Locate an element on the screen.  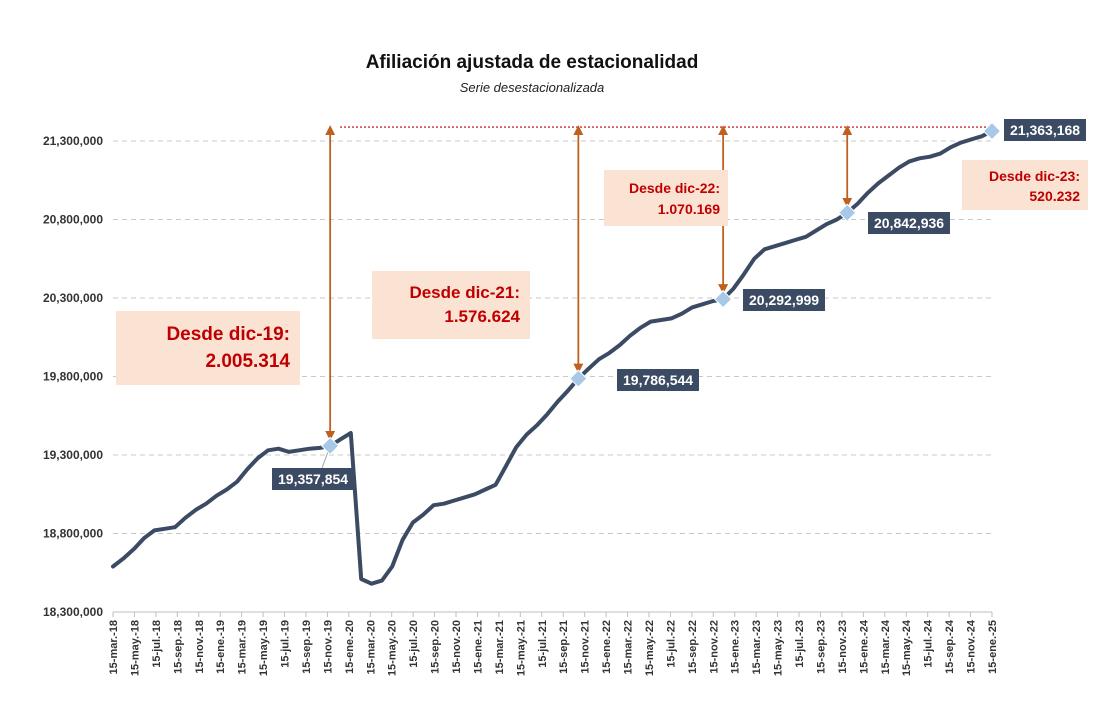
annotation-label: Desde dic-19: is located at coordinates (228, 334).